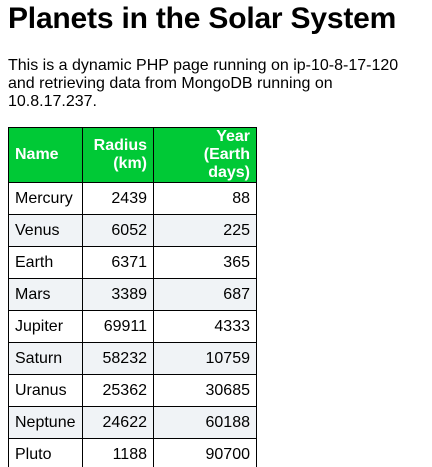 This screenshot has width=432, height=467. Describe the element at coordinates (205, 390) in the screenshot. I see `planet-year: 30685` at that location.